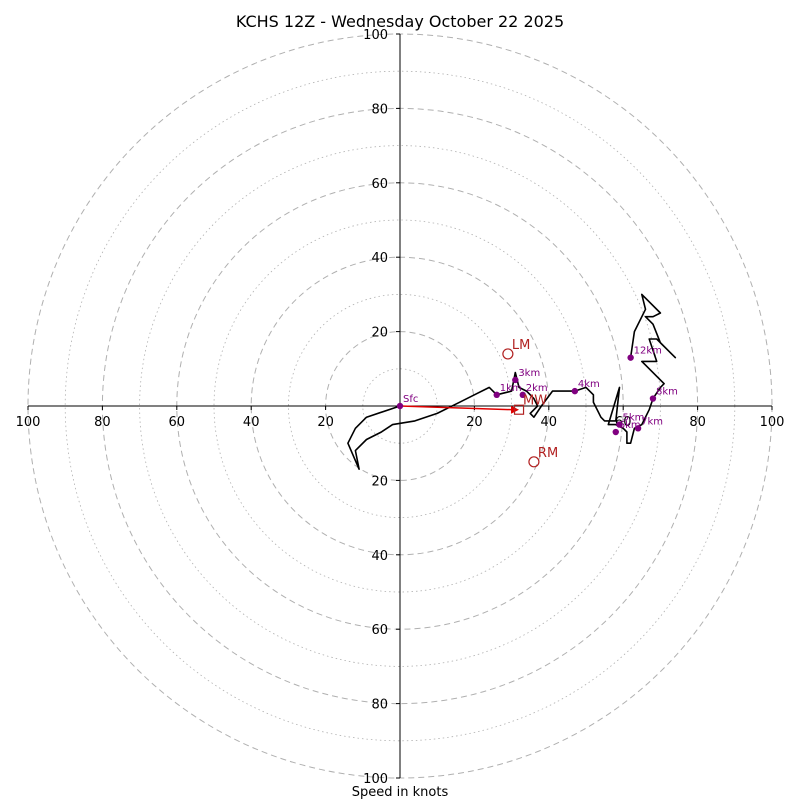 The height and width of the screenshot is (800, 800). I want to click on storm-motion-group: LM RM MW, so click(530, 403).